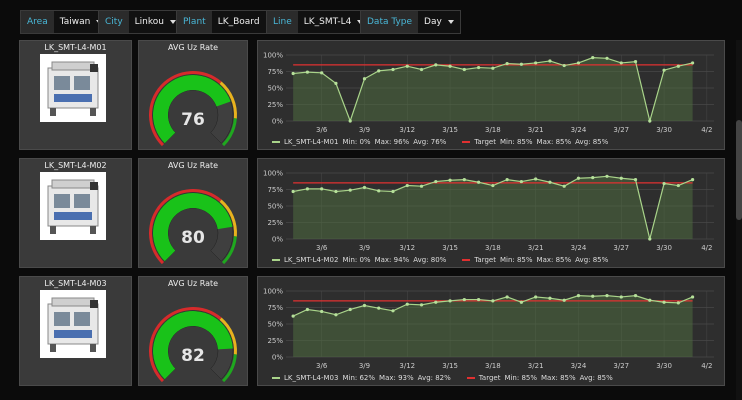  Describe the element at coordinates (592, 142) in the screenshot. I see `legend-target-avg: Avg: 85%` at that location.